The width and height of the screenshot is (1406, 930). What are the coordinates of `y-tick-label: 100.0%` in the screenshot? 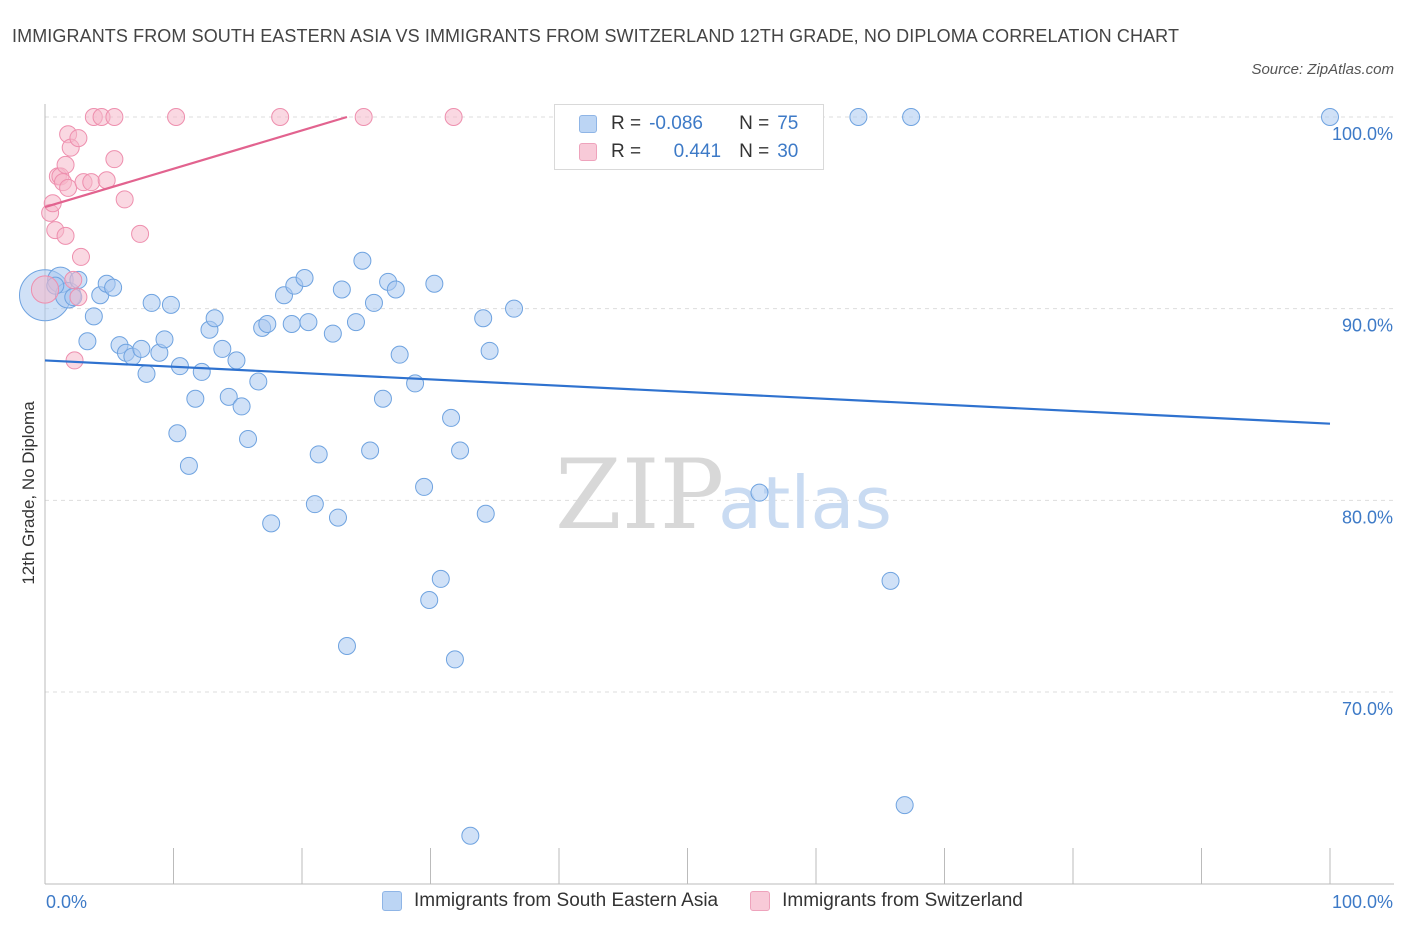 It's located at (1362, 134).